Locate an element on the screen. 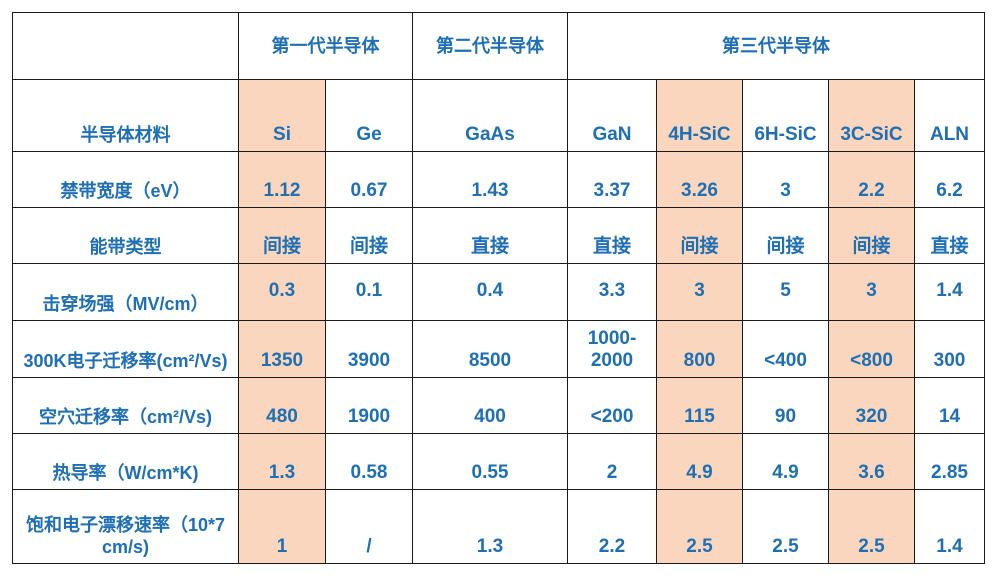 The width and height of the screenshot is (998, 578). material-3c-sic: 3C-SiC is located at coordinates (871, 115).